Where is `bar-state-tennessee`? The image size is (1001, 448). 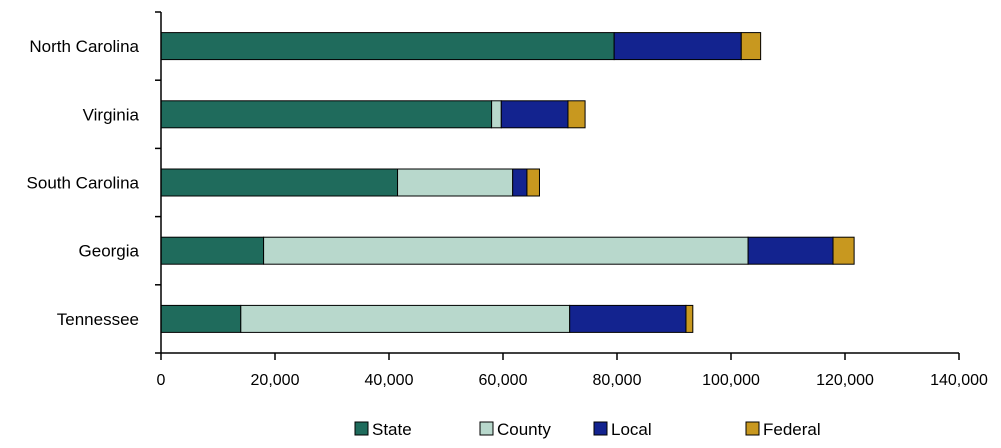
bar-state-tennessee is located at coordinates (201, 318).